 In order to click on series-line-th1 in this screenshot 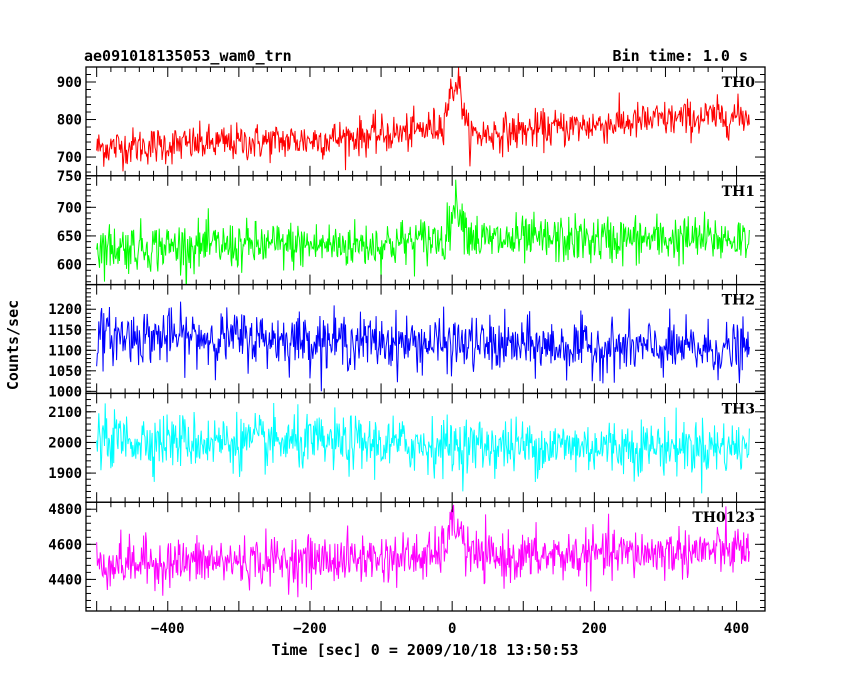, I will do `click(423, 232)`.